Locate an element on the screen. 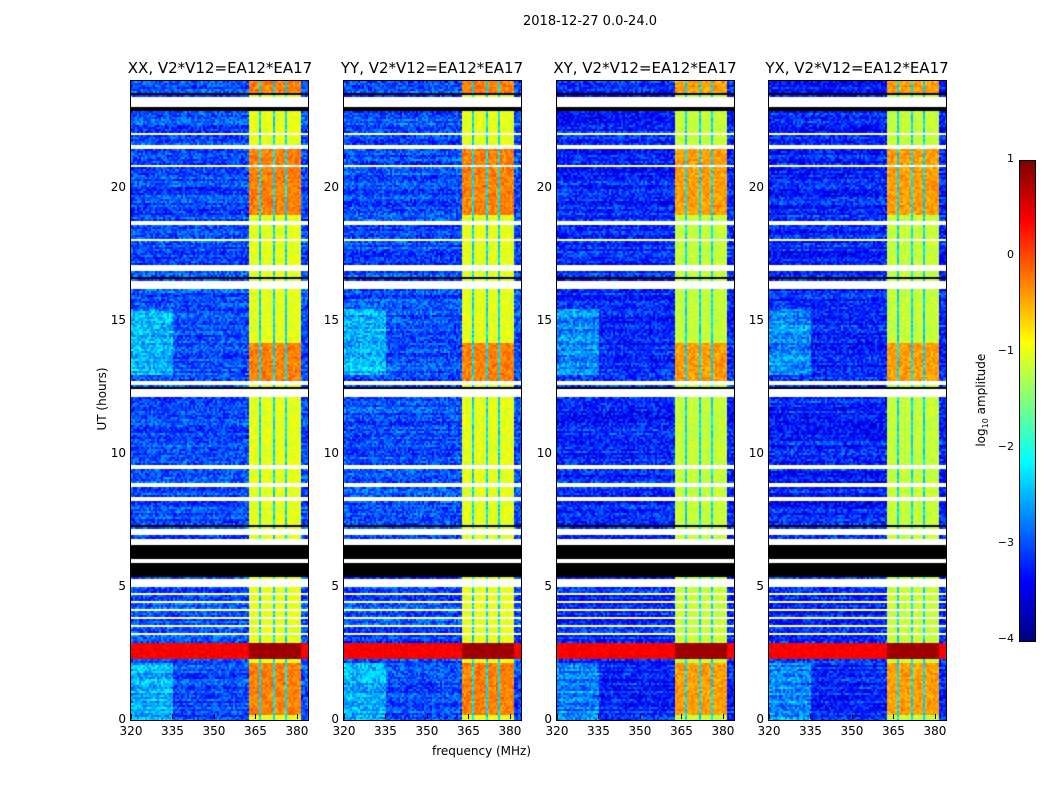 The image size is (1050, 800). panel-title-xx: XX, V2*V12=EA12*EA17 is located at coordinates (220, 68).